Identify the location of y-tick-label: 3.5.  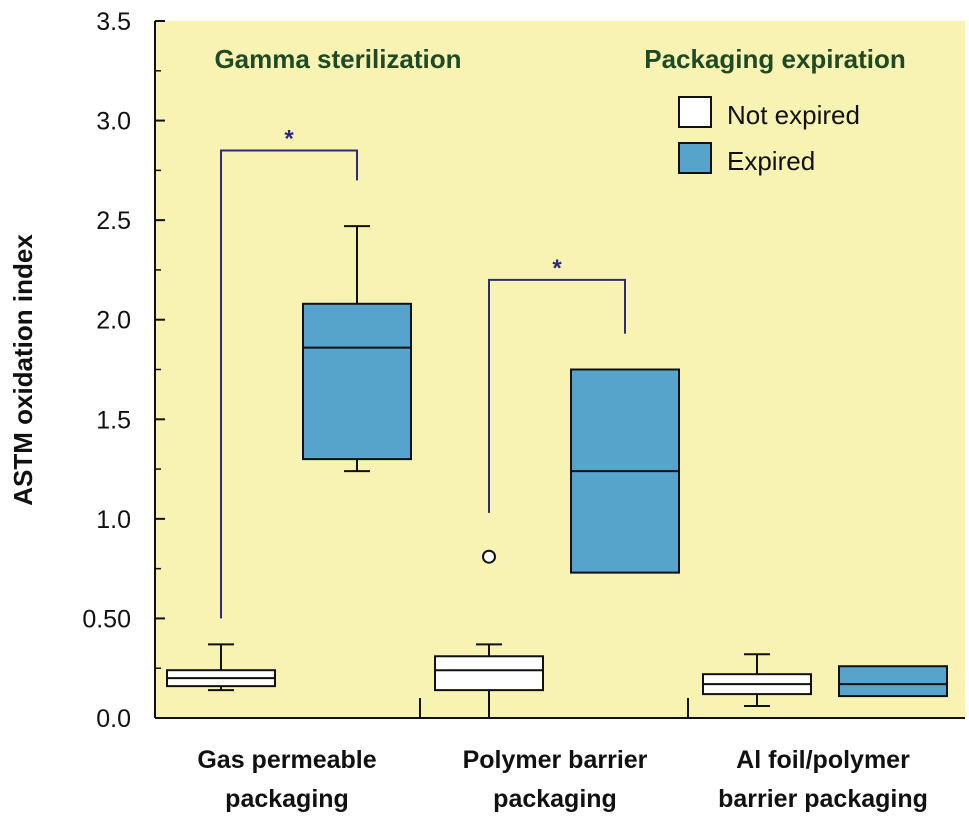
(113, 22).